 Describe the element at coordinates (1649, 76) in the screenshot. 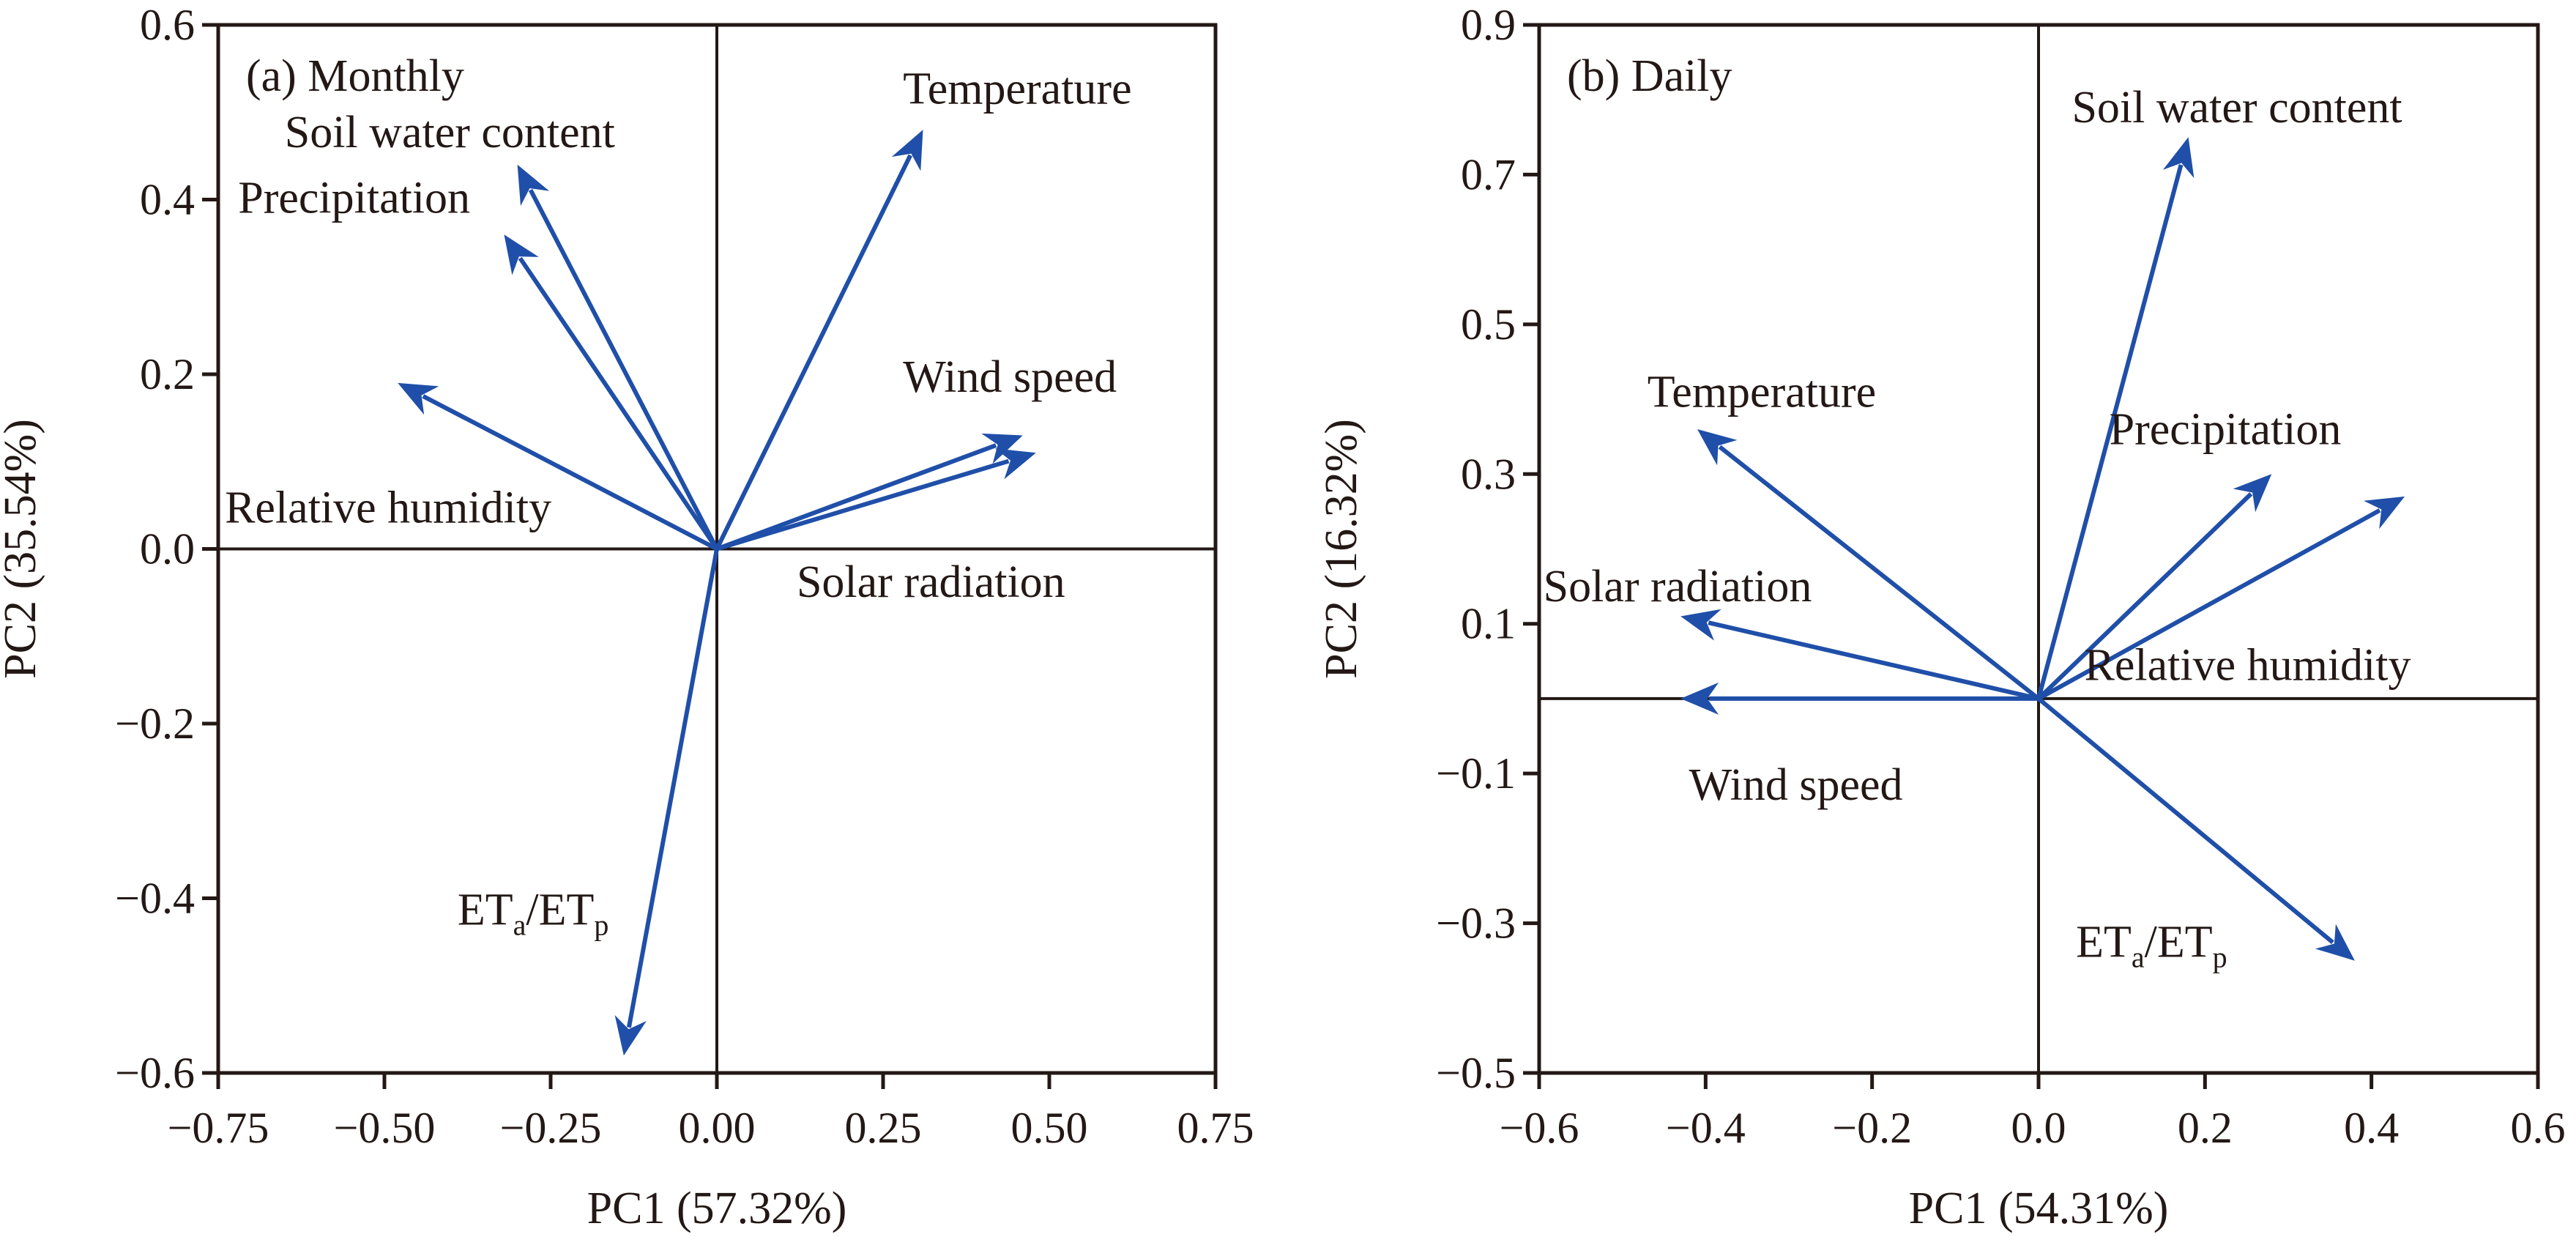

I see `panel-title: (b) Daily` at that location.